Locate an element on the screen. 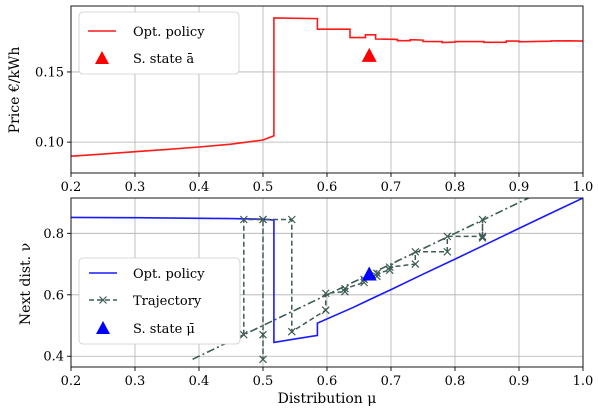 This screenshot has height=409, width=598. price-y-tick-label: 0.15 is located at coordinates (49, 72).